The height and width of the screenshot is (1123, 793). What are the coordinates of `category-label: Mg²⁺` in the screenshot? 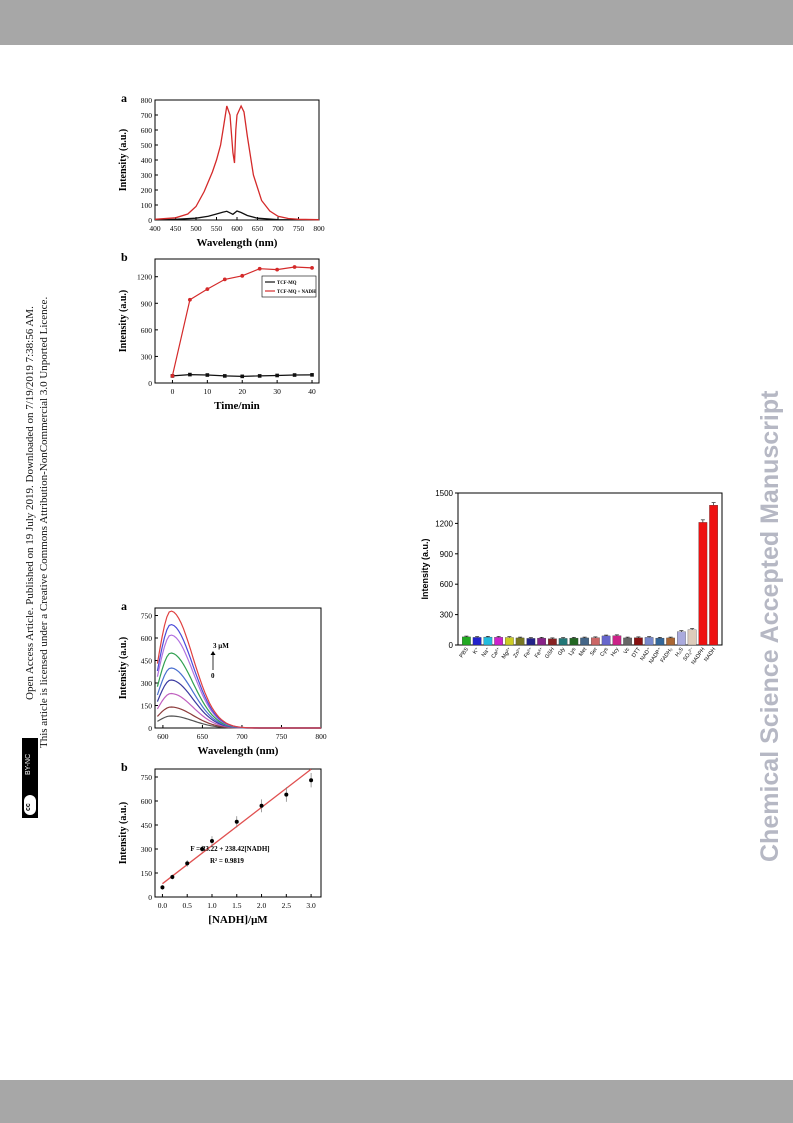 It's located at (506, 653).